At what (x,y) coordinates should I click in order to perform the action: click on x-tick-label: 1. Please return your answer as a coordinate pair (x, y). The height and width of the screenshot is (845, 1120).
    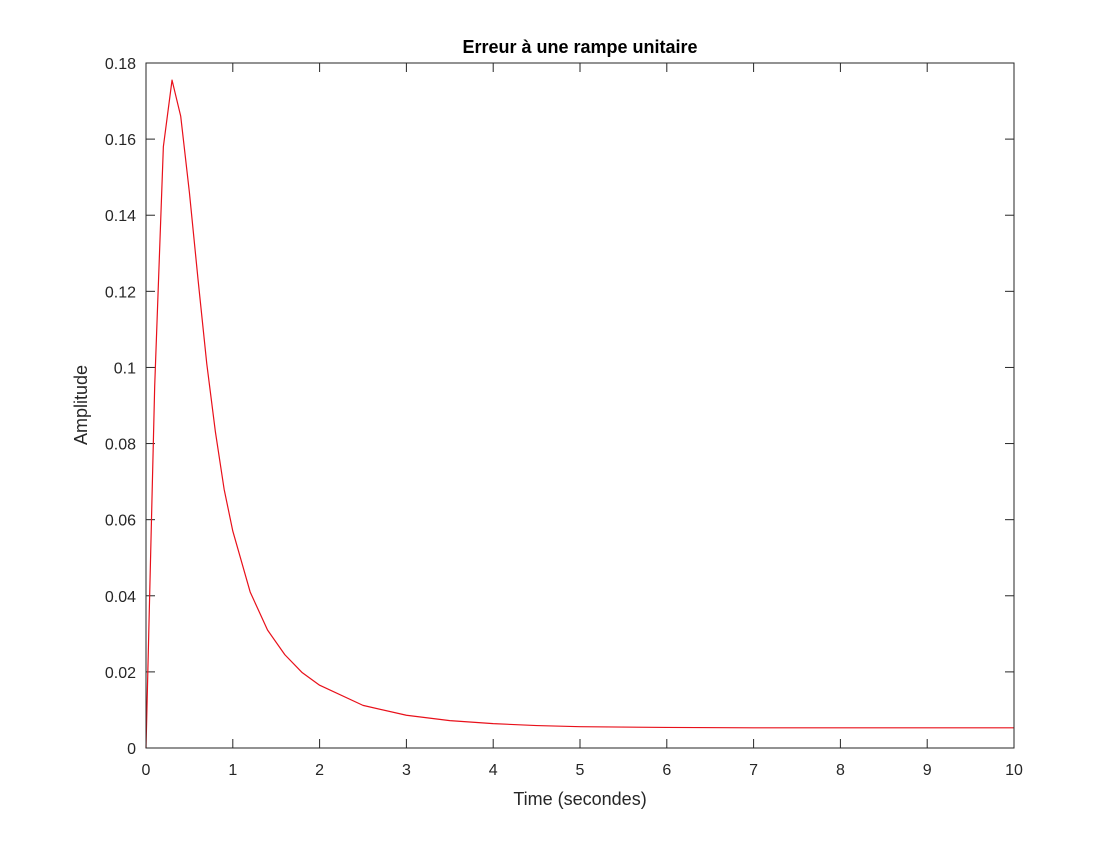
    Looking at the image, I should click on (232, 770).